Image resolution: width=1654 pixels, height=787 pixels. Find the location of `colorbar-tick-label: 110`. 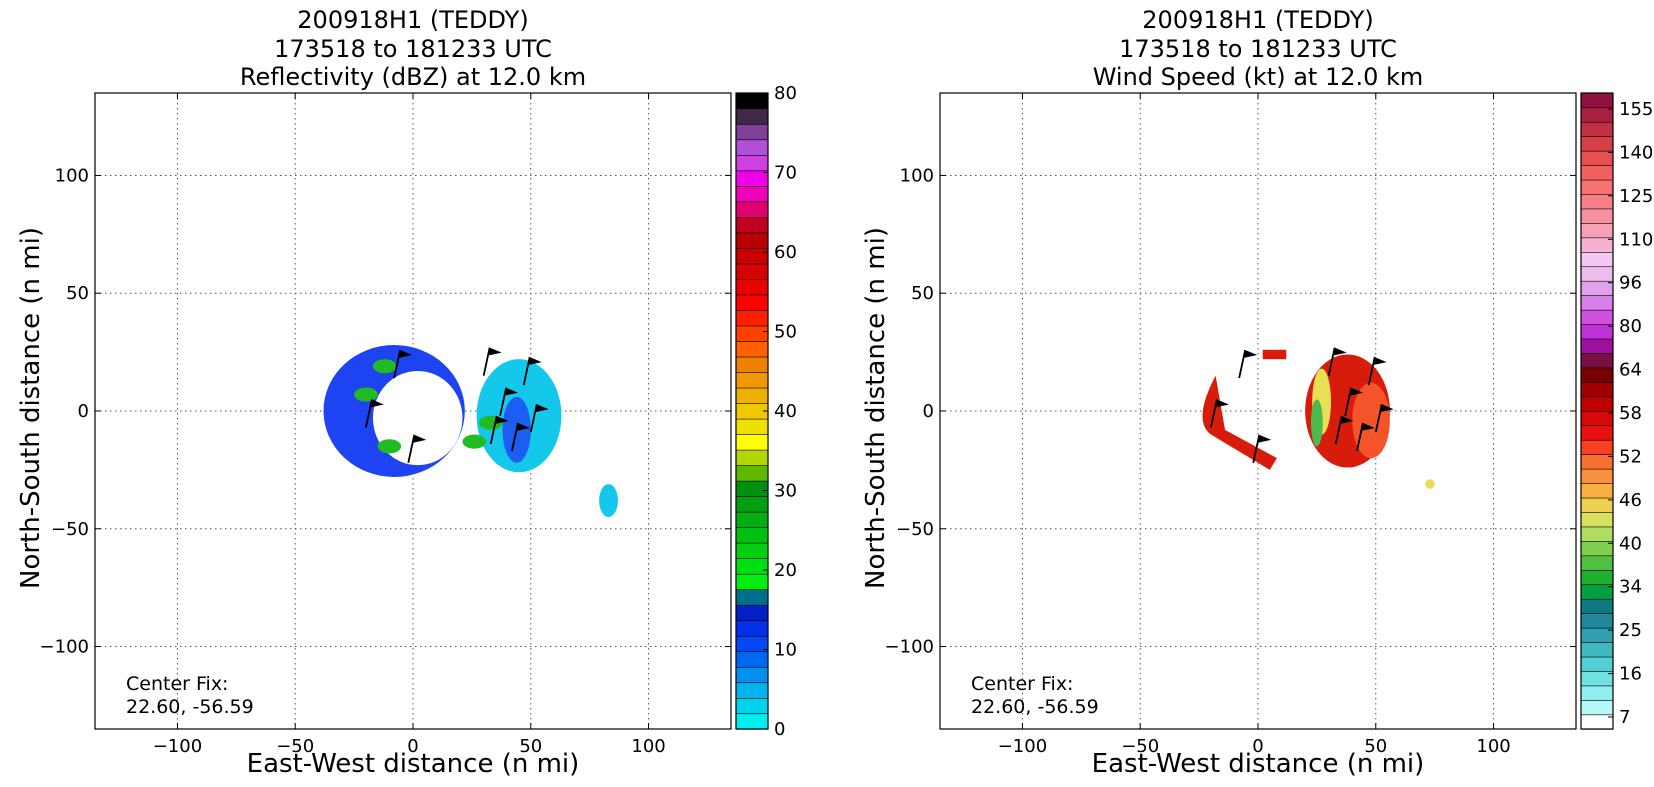

colorbar-tick-label: 110 is located at coordinates (1636, 239).